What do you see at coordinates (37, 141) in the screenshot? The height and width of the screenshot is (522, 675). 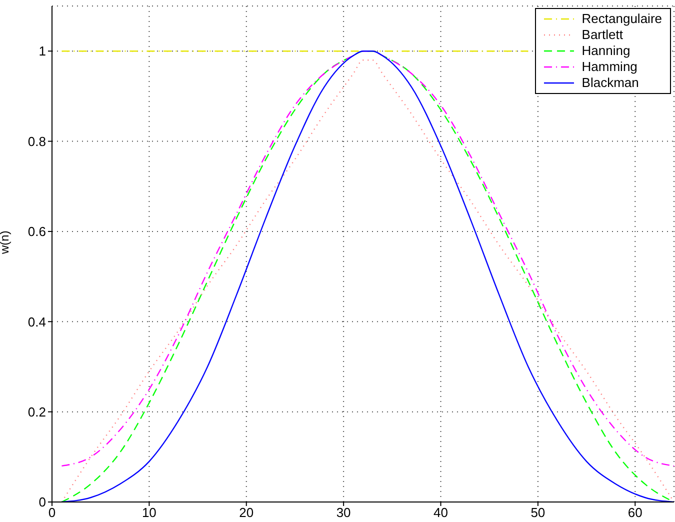 I see `y-tick-label: 0.8` at bounding box center [37, 141].